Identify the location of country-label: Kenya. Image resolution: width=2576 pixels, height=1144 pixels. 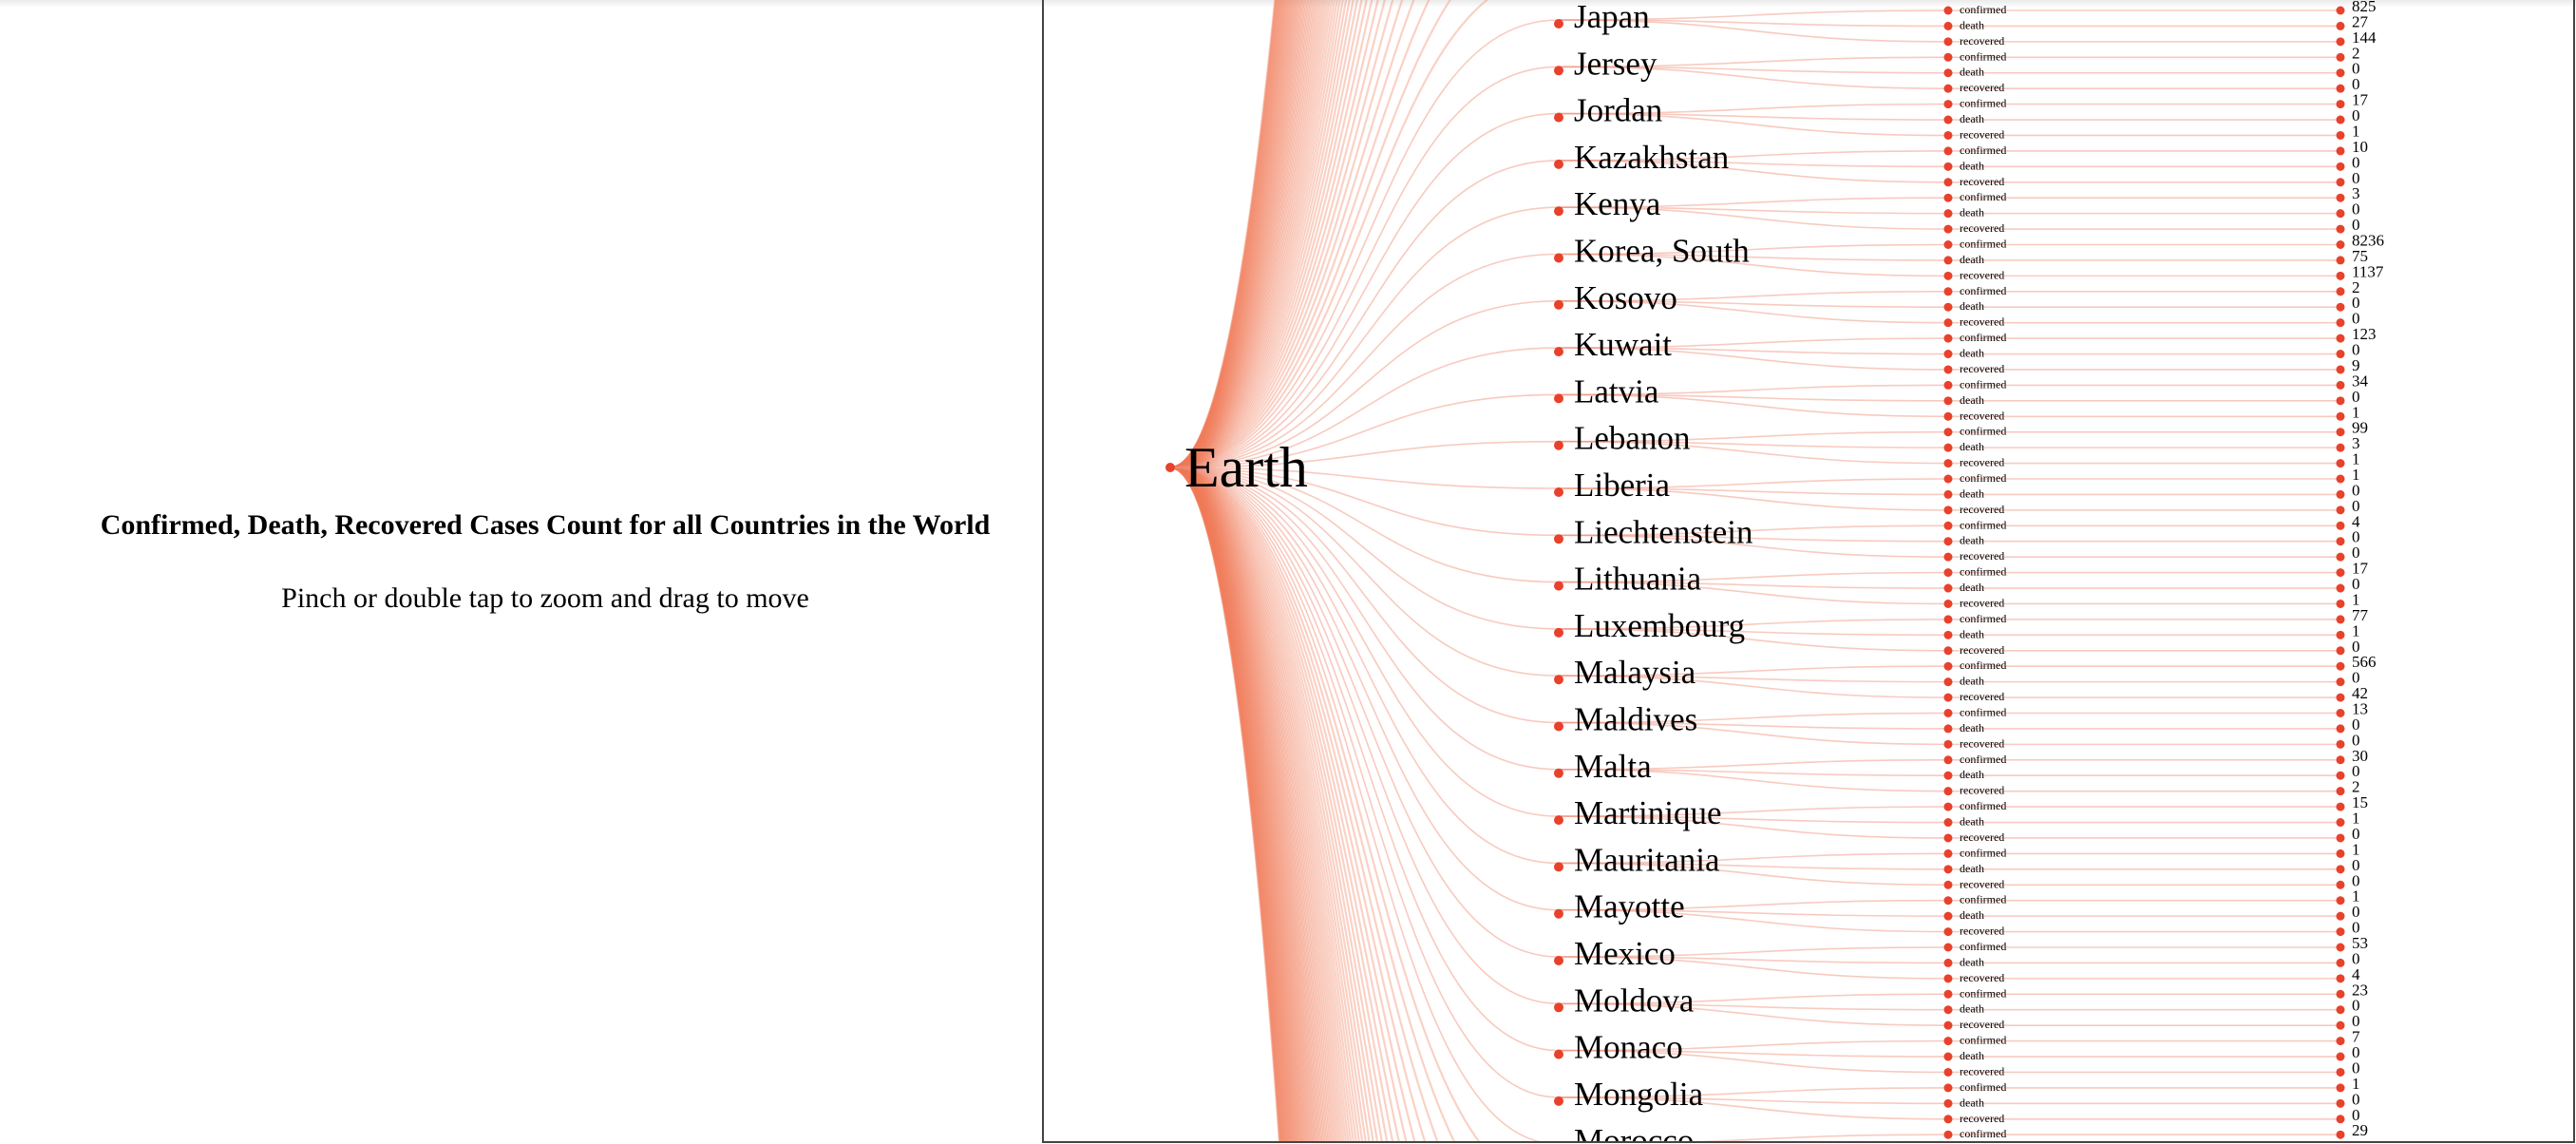
(1617, 203).